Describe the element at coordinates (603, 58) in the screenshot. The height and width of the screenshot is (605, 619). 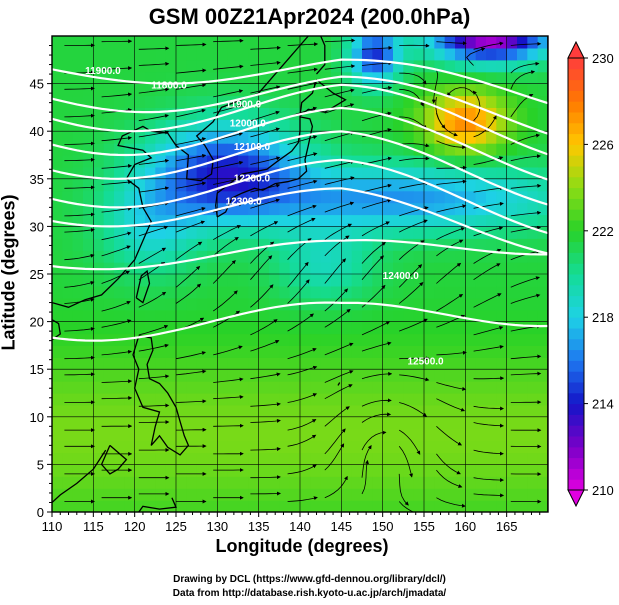
I see `colorbar-label-230: 230` at that location.